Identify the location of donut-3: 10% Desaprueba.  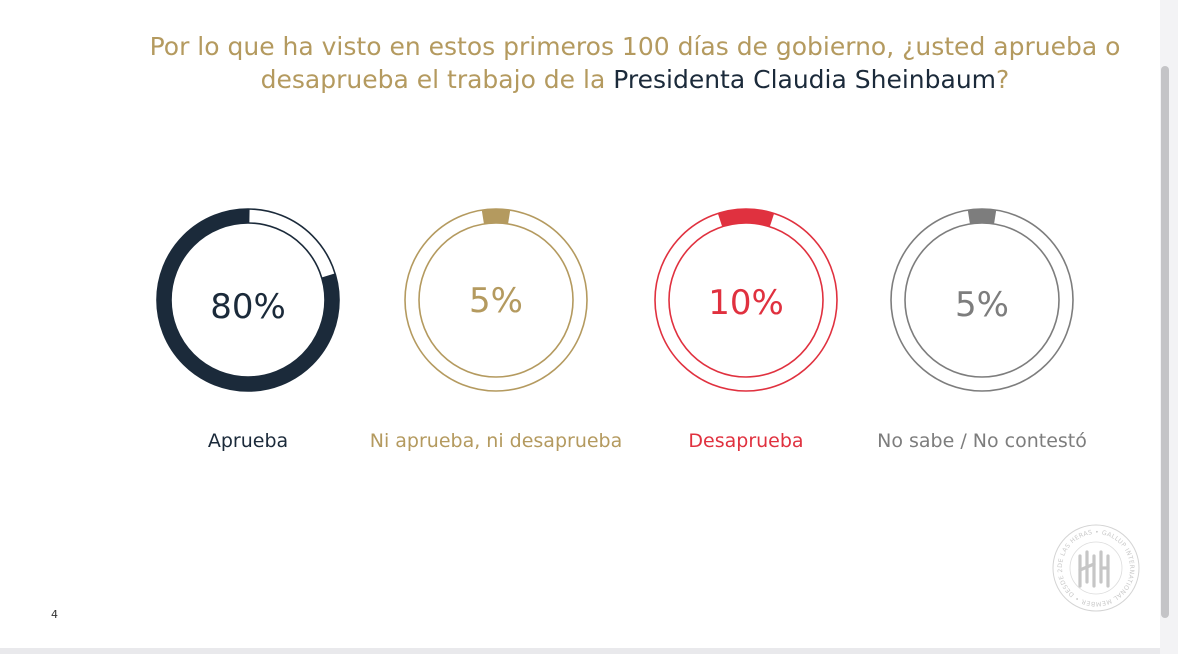
(746, 330).